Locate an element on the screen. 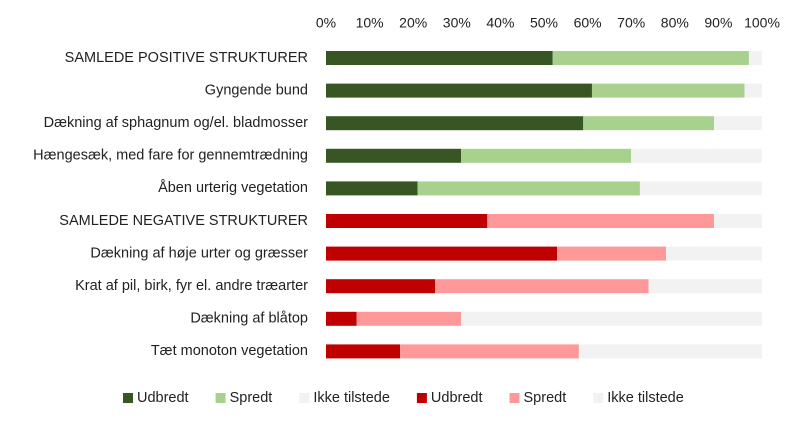  x-tick-label: 60% is located at coordinates (588, 23).